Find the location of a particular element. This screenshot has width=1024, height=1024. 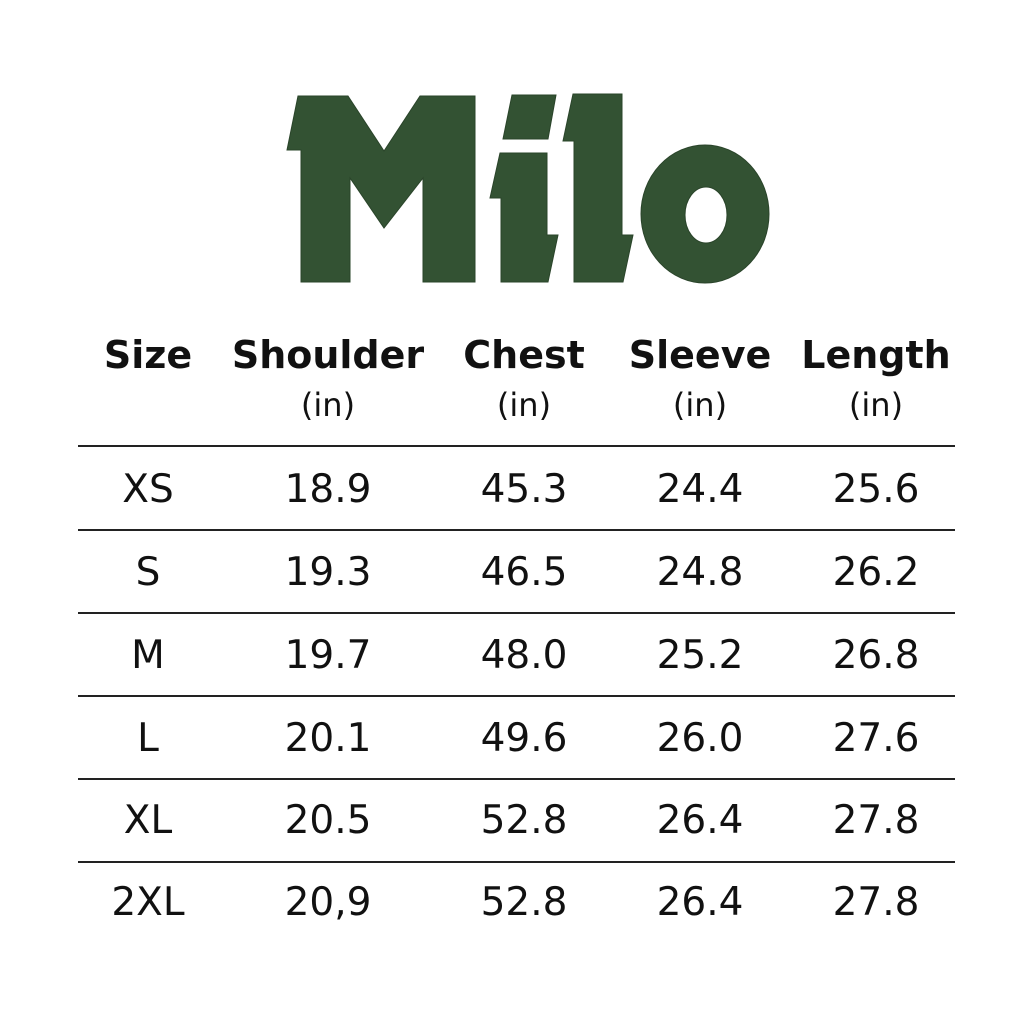

measurement-cell: 24.8 is located at coordinates (700, 572).